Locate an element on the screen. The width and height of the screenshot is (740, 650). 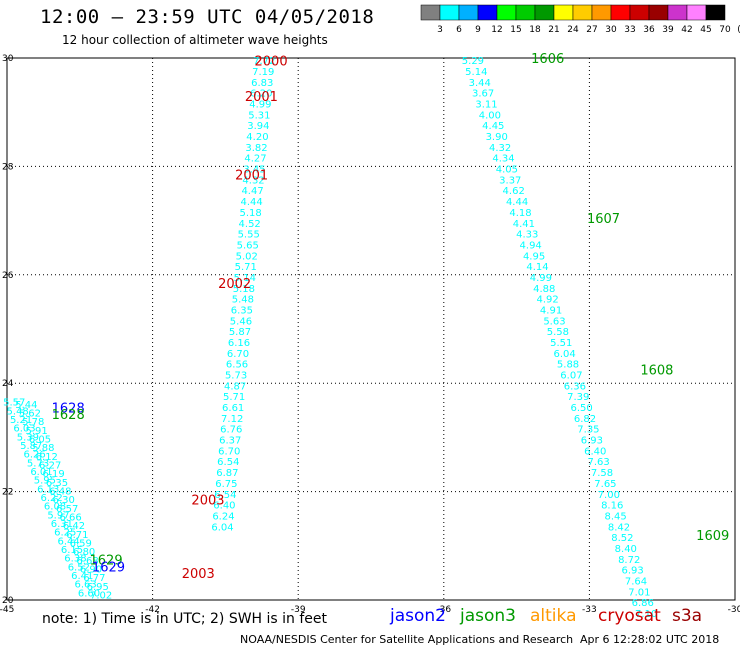
wave-height-value: 6.54 is located at coordinates (228, 462).